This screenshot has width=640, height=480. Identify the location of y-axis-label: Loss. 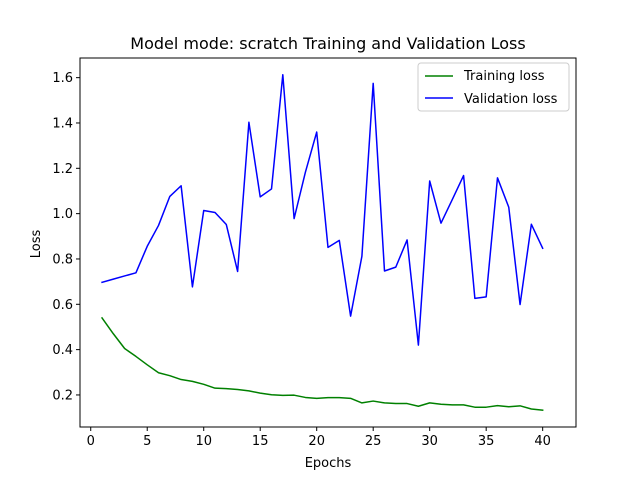
(36, 244).